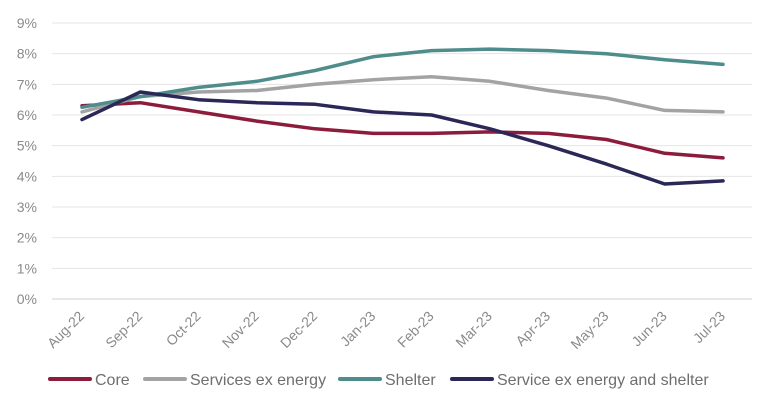 This screenshot has width=776, height=409. What do you see at coordinates (589, 330) in the screenshot?
I see `x-tick-label: May-23` at bounding box center [589, 330].